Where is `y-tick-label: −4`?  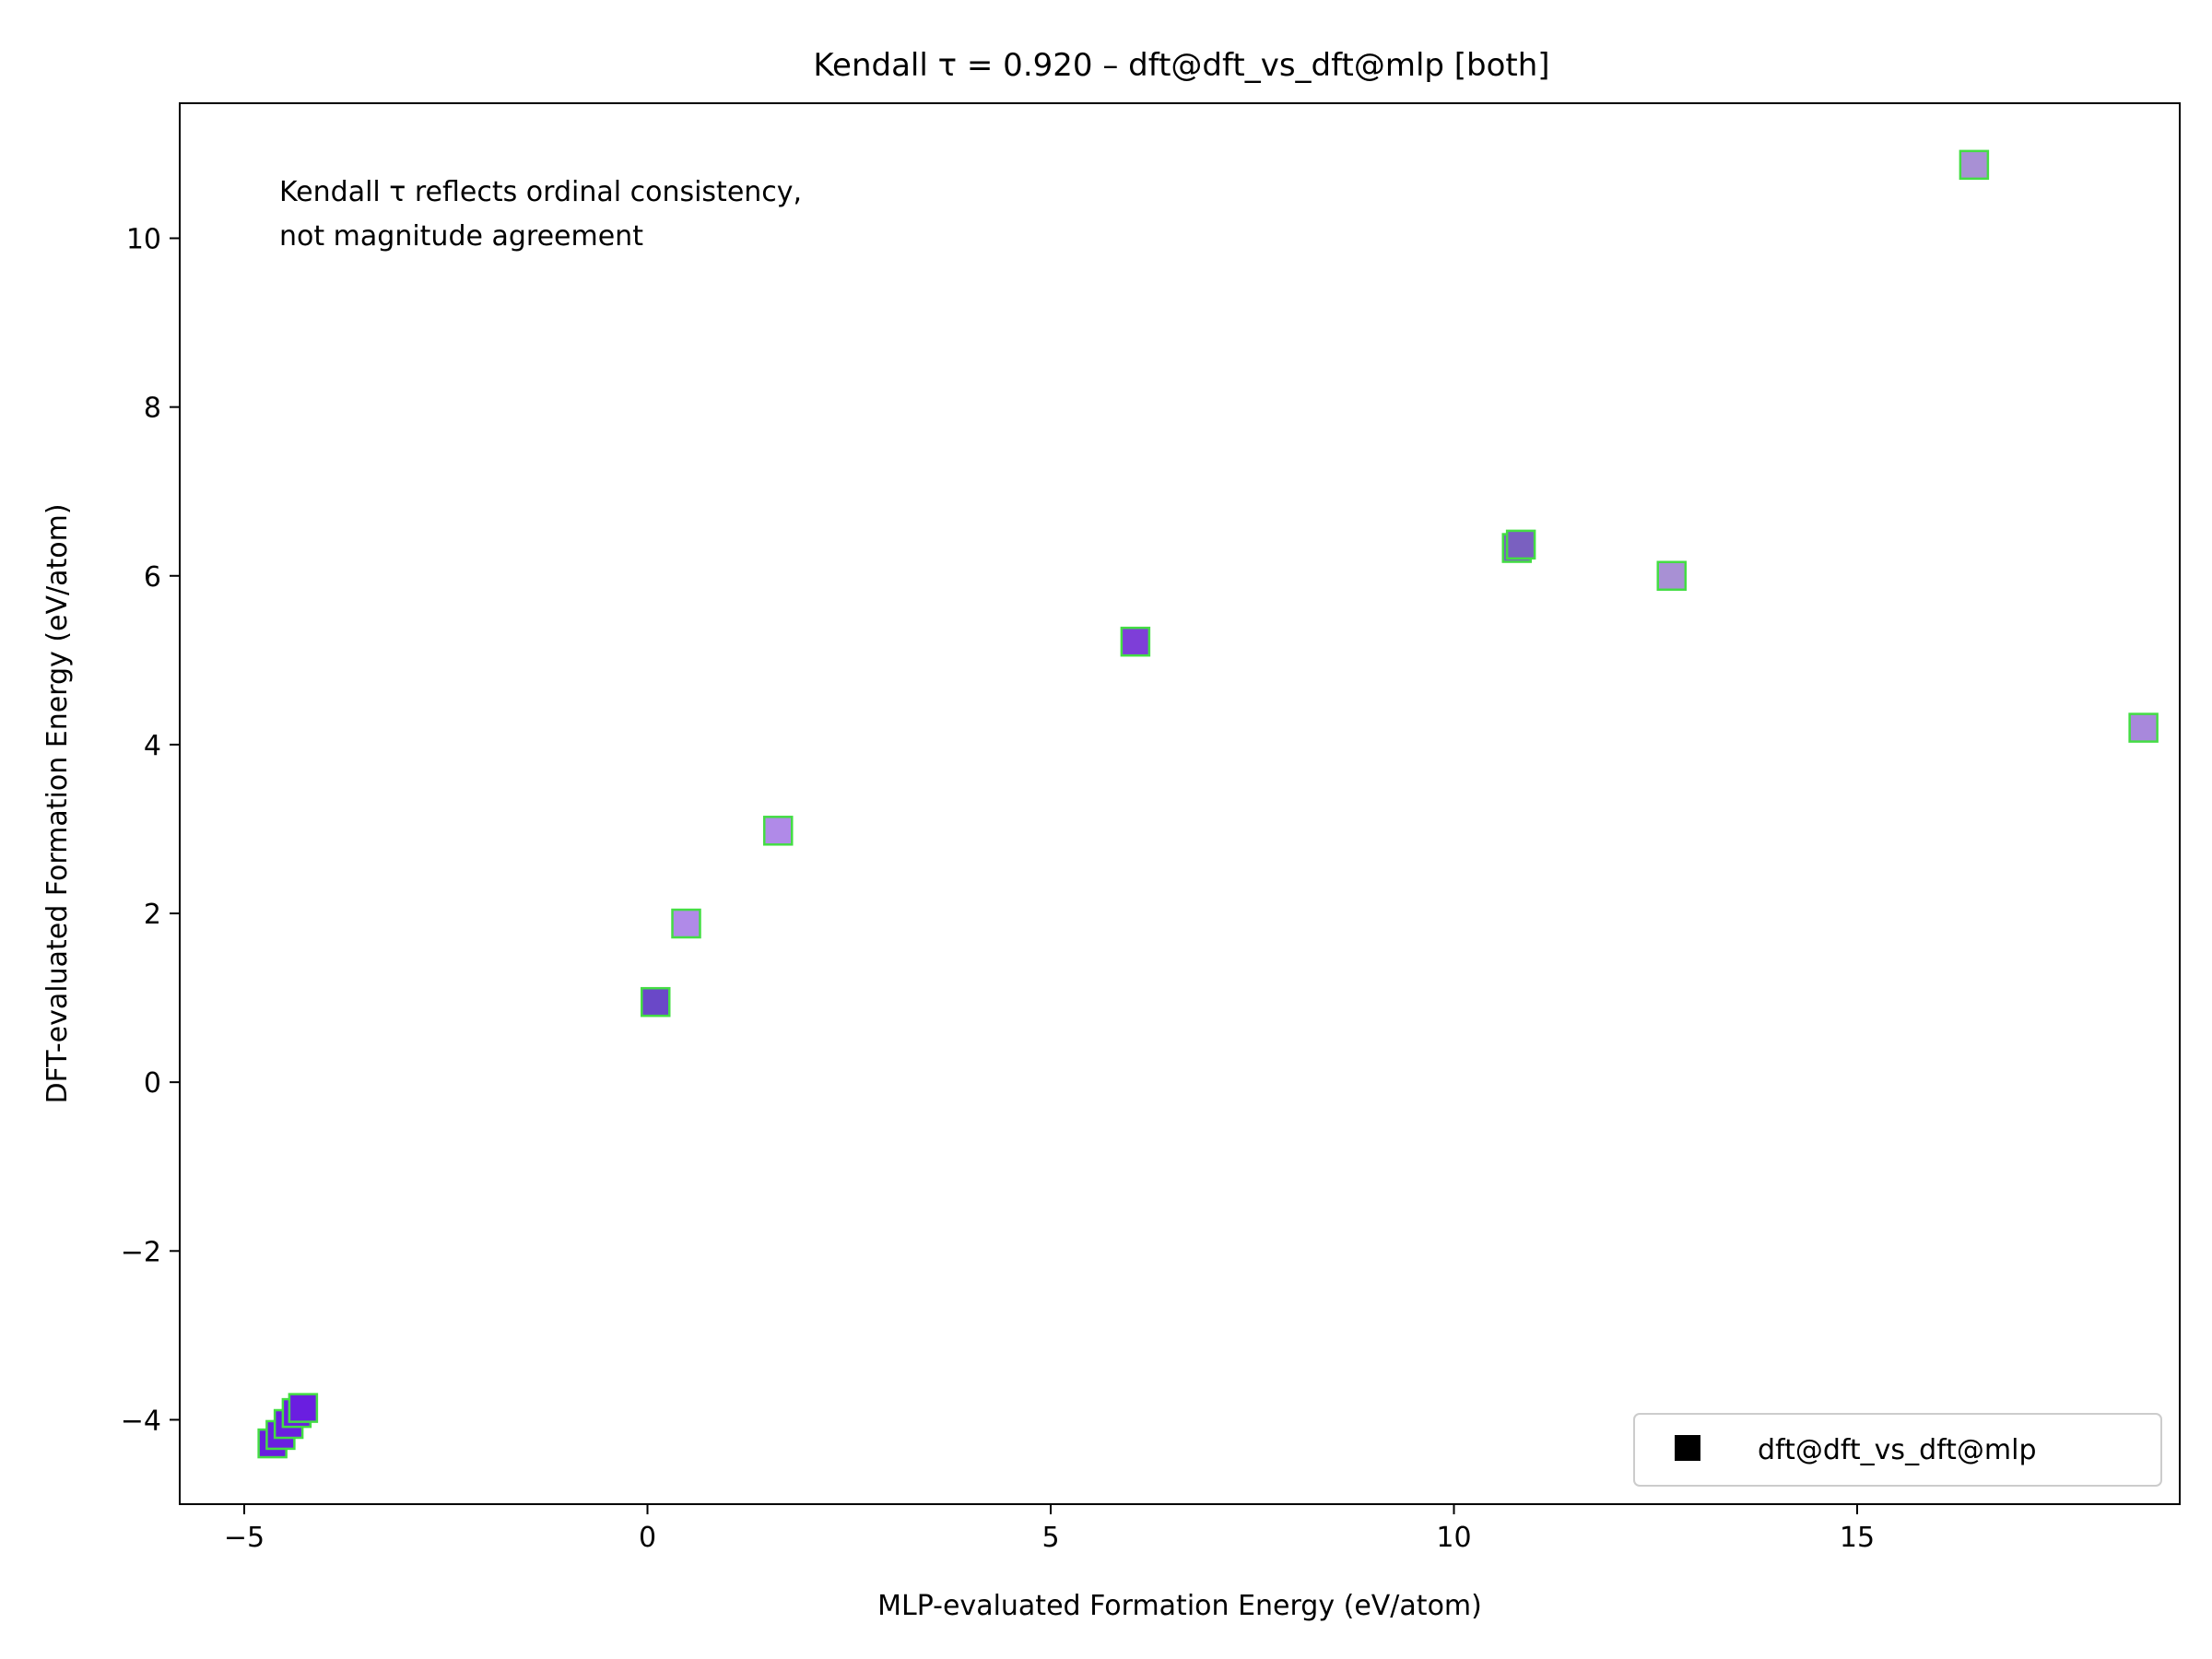 y-tick-label: −4 is located at coordinates (141, 1421).